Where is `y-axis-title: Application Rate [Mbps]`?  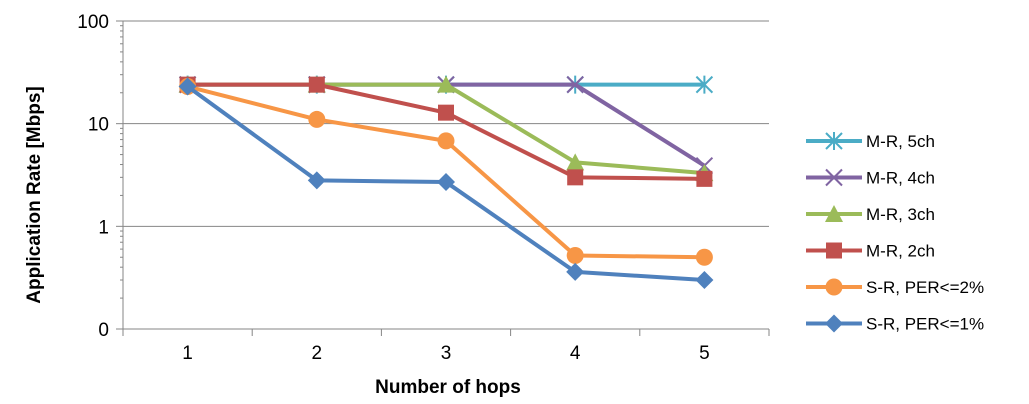 y-axis-title: Application Rate [Mbps] is located at coordinates (34, 194).